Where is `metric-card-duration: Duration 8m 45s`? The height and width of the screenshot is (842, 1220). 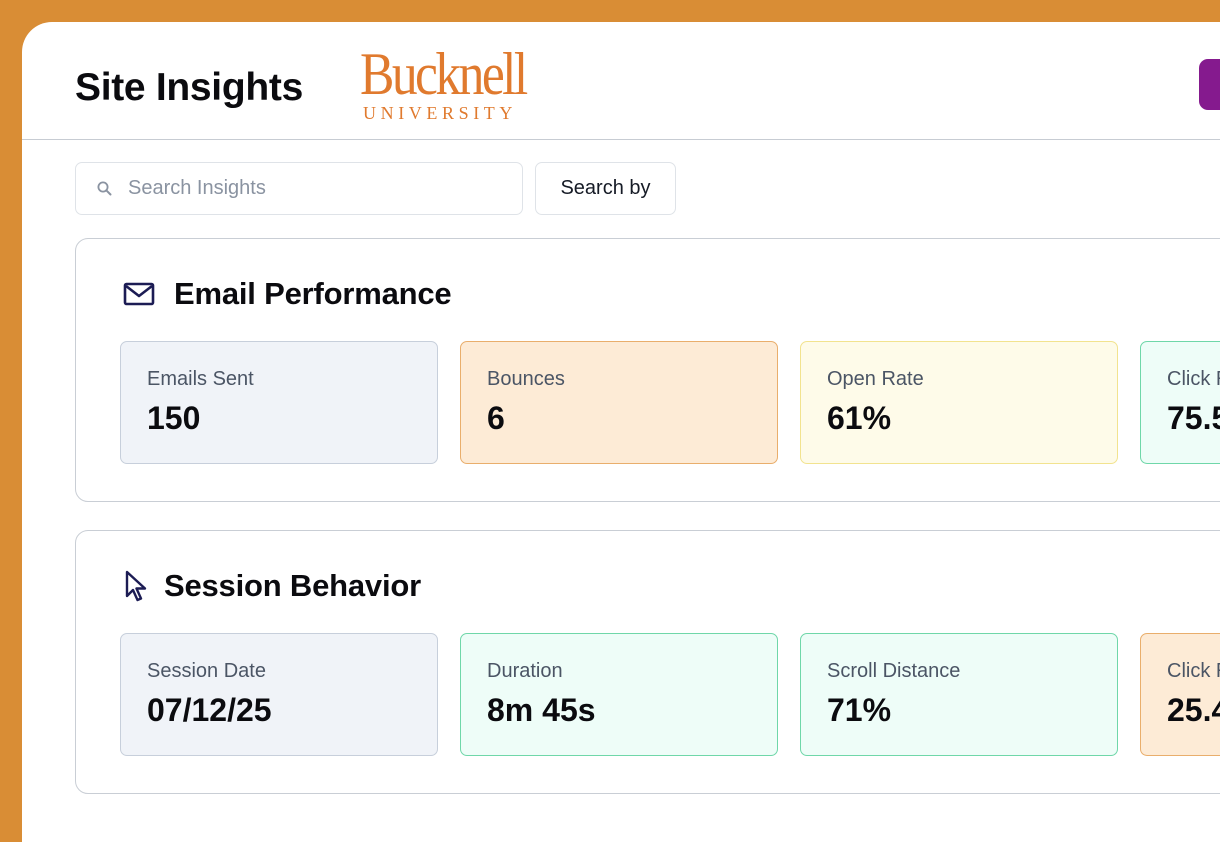
metric-card-duration: Duration 8m 45s is located at coordinates (619, 694).